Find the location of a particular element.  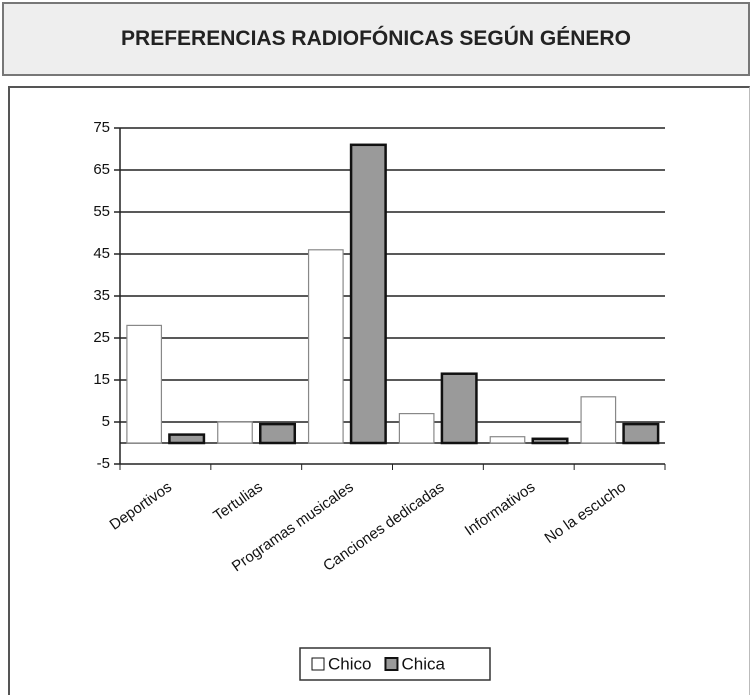

x-tick-label: Tertulias is located at coordinates (238, 502).